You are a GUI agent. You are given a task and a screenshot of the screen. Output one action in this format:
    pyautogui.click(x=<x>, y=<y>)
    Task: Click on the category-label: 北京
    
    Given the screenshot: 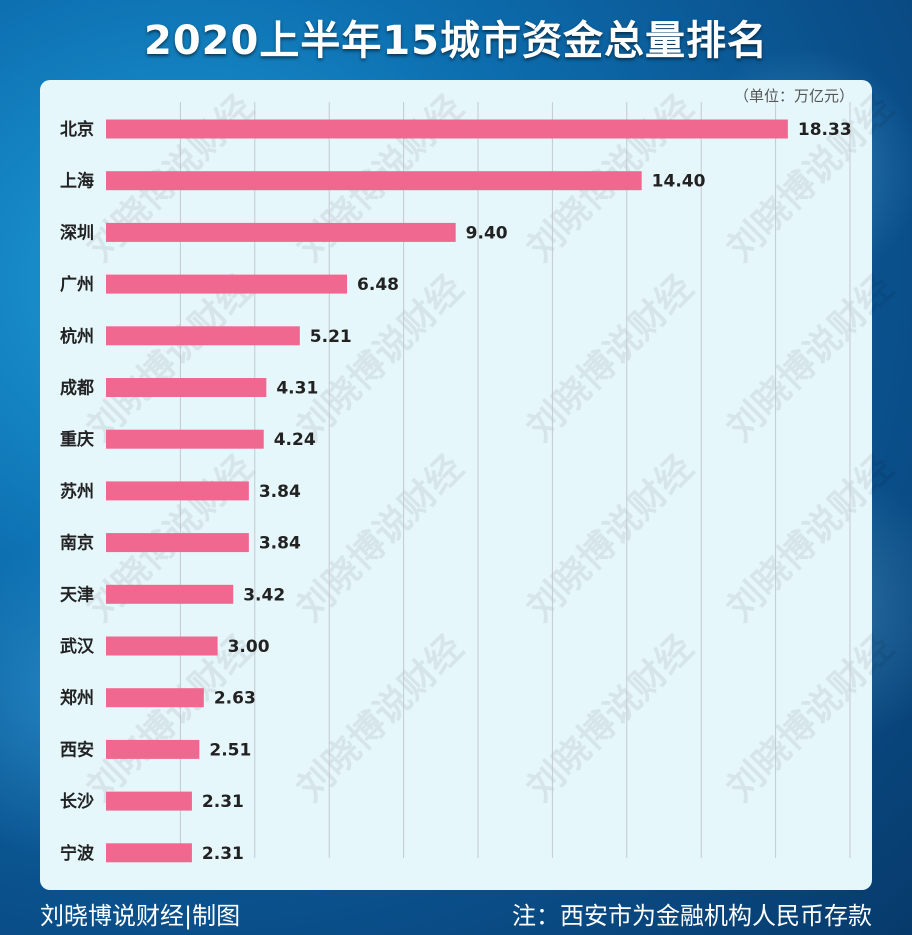 What is the action you would take?
    pyautogui.click(x=77, y=129)
    